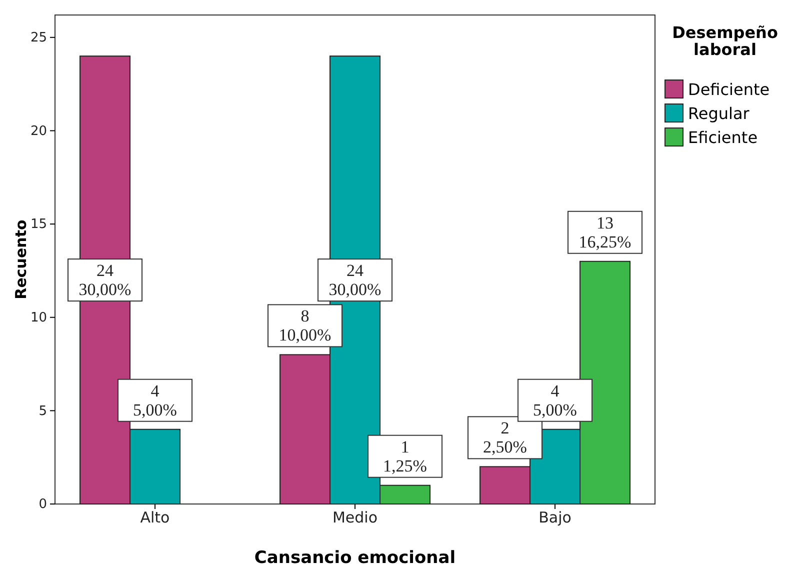  Describe the element at coordinates (21, 260) in the screenshot. I see `y-axis-title: Recuento` at that location.